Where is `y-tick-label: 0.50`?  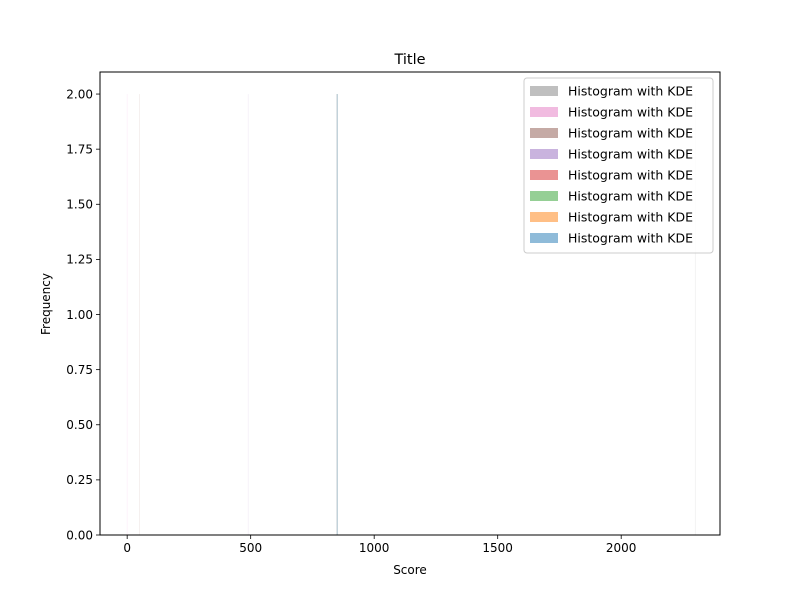
y-tick-label: 0.50 is located at coordinates (79, 425).